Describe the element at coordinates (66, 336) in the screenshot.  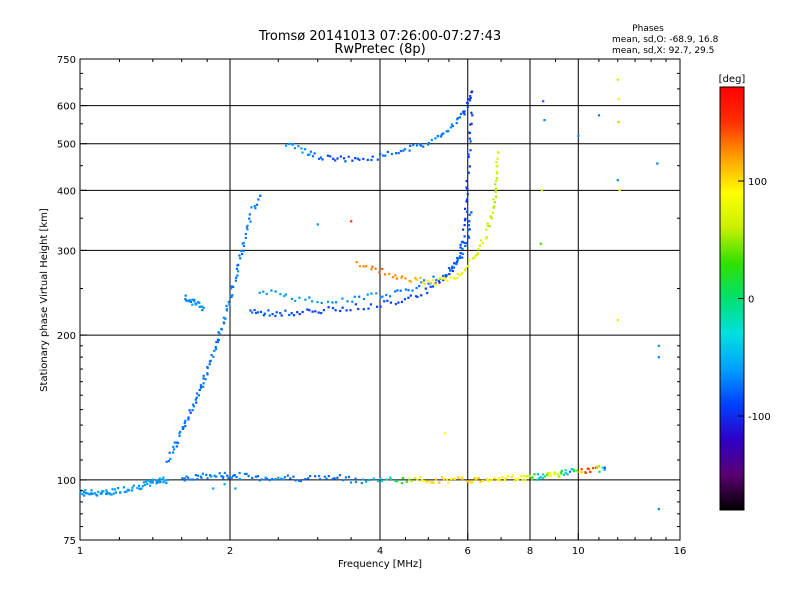
I see `y-tick-label: 200` at that location.